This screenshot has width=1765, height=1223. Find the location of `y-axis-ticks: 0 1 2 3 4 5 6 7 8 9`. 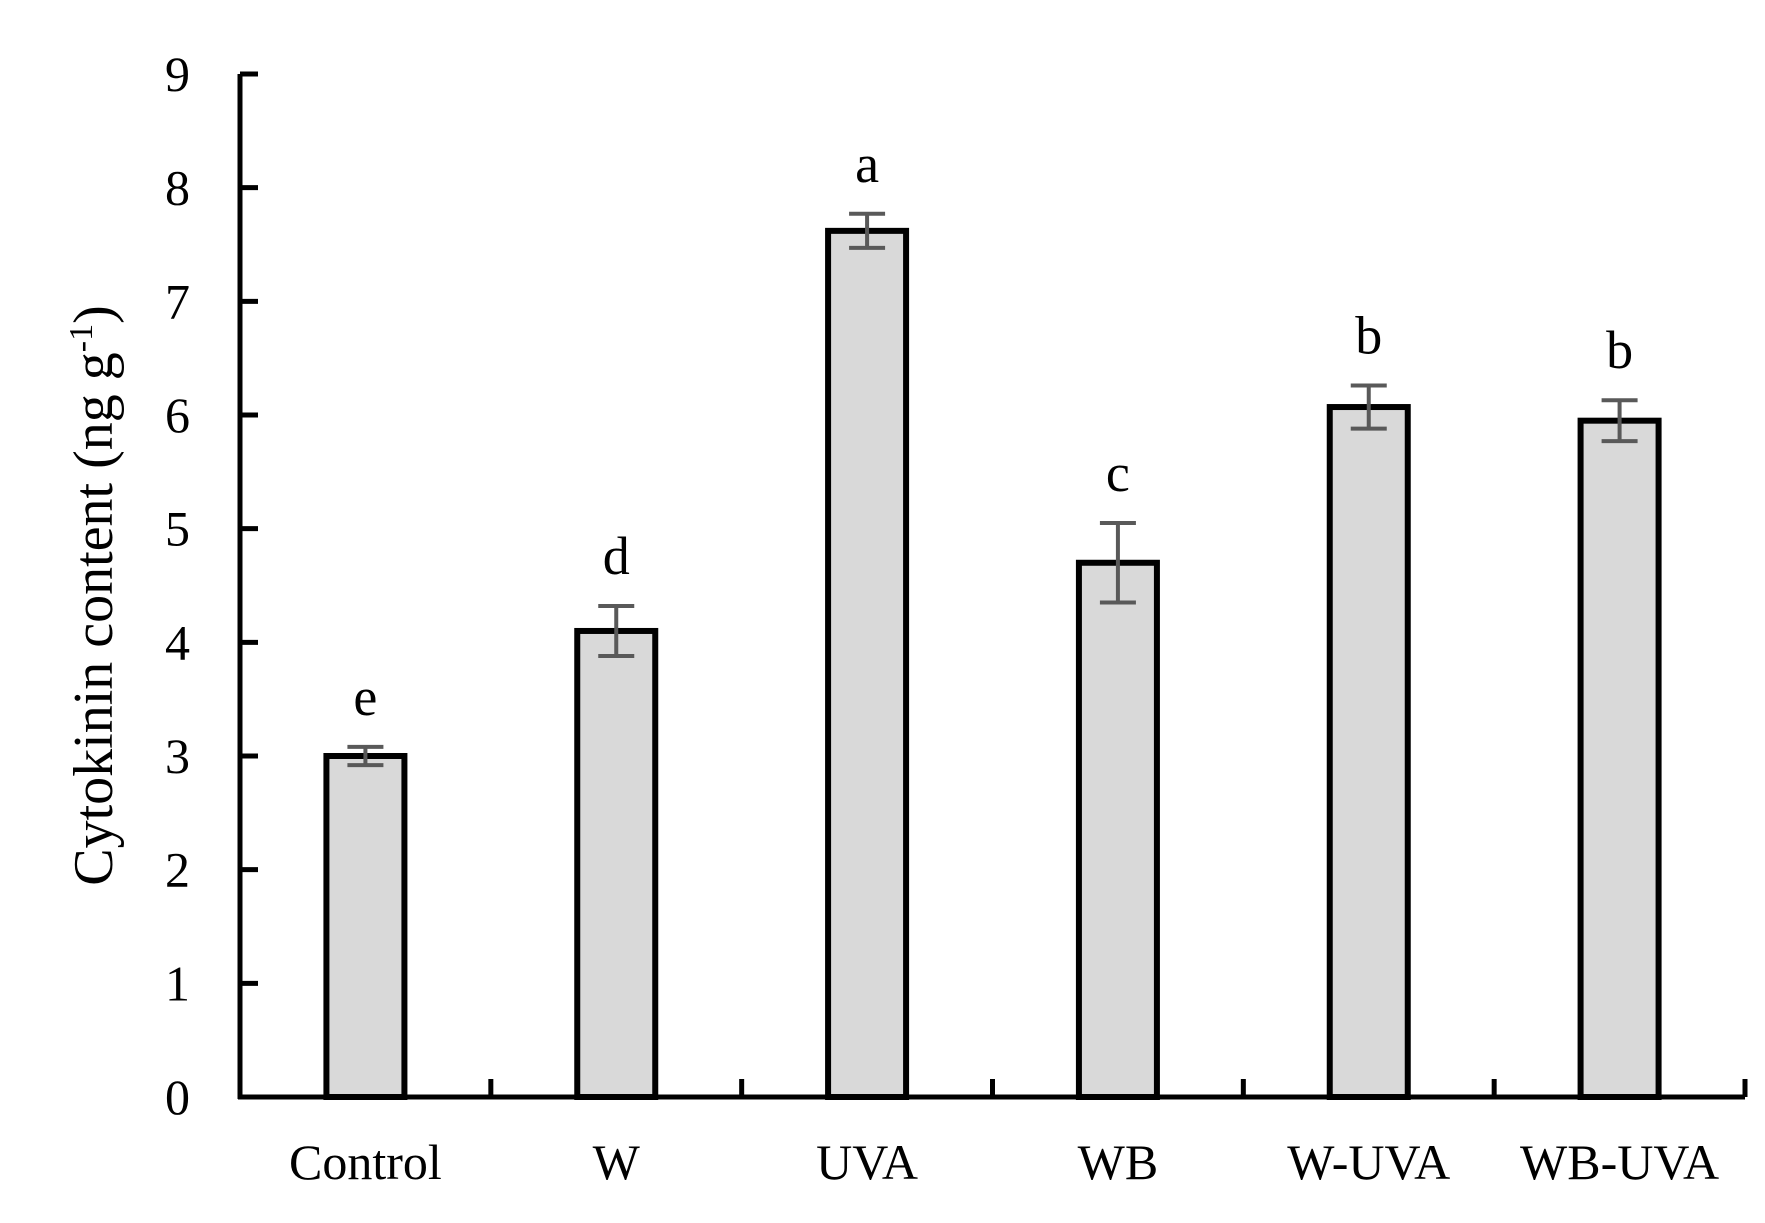

y-axis-ticks: 0 1 2 3 4 5 6 7 8 9 is located at coordinates (211, 585).